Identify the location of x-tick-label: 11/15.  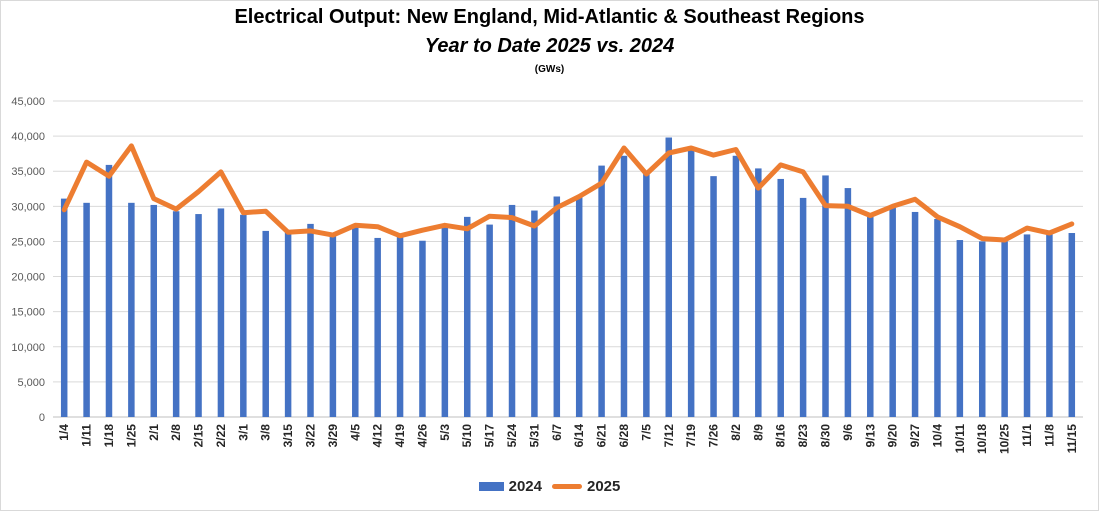
(1072, 439).